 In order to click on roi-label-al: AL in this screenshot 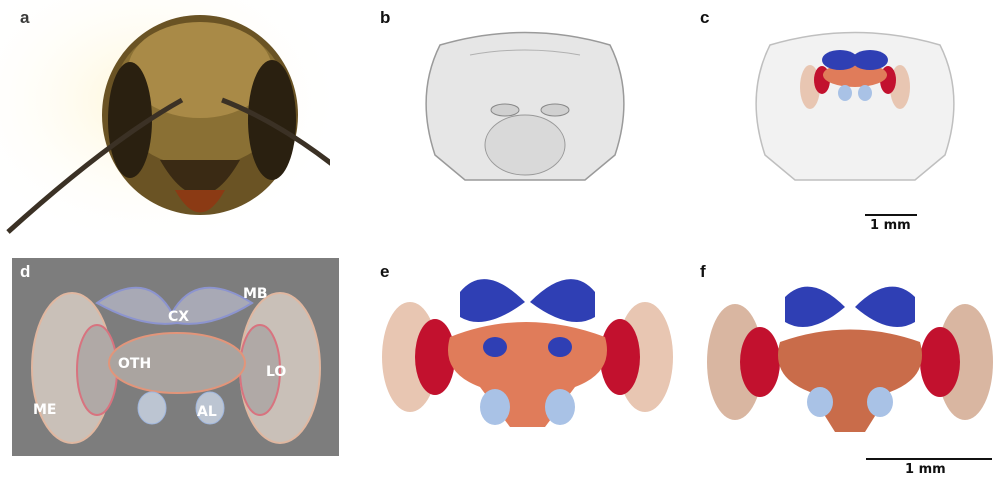, I will do `click(207, 412)`.